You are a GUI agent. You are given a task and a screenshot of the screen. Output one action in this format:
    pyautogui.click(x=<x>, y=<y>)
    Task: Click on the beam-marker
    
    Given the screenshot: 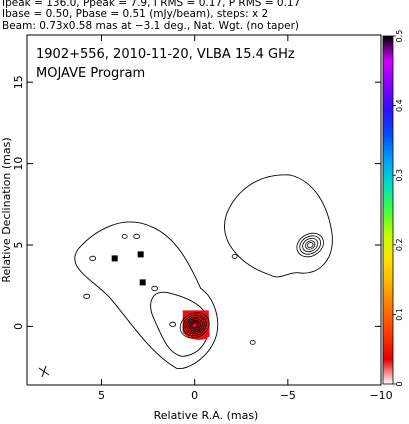 What is the action you would take?
    pyautogui.click(x=44, y=371)
    